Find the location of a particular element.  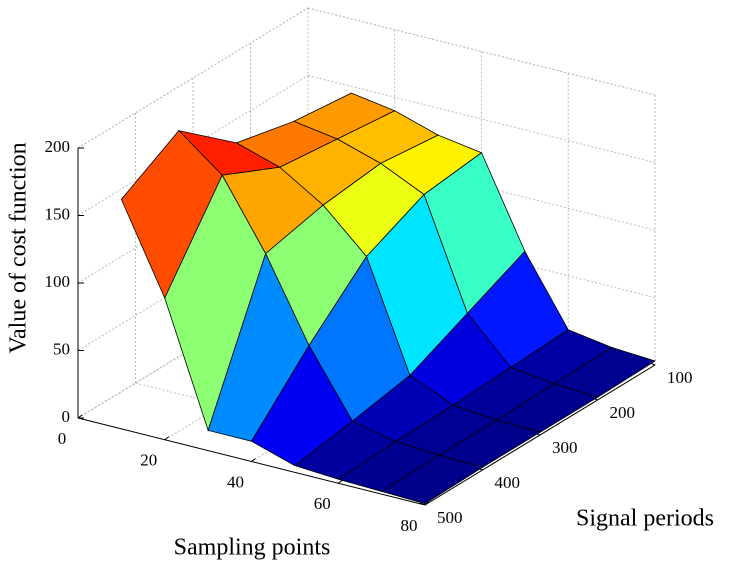

x-tick-label: 20 is located at coordinates (148, 460).